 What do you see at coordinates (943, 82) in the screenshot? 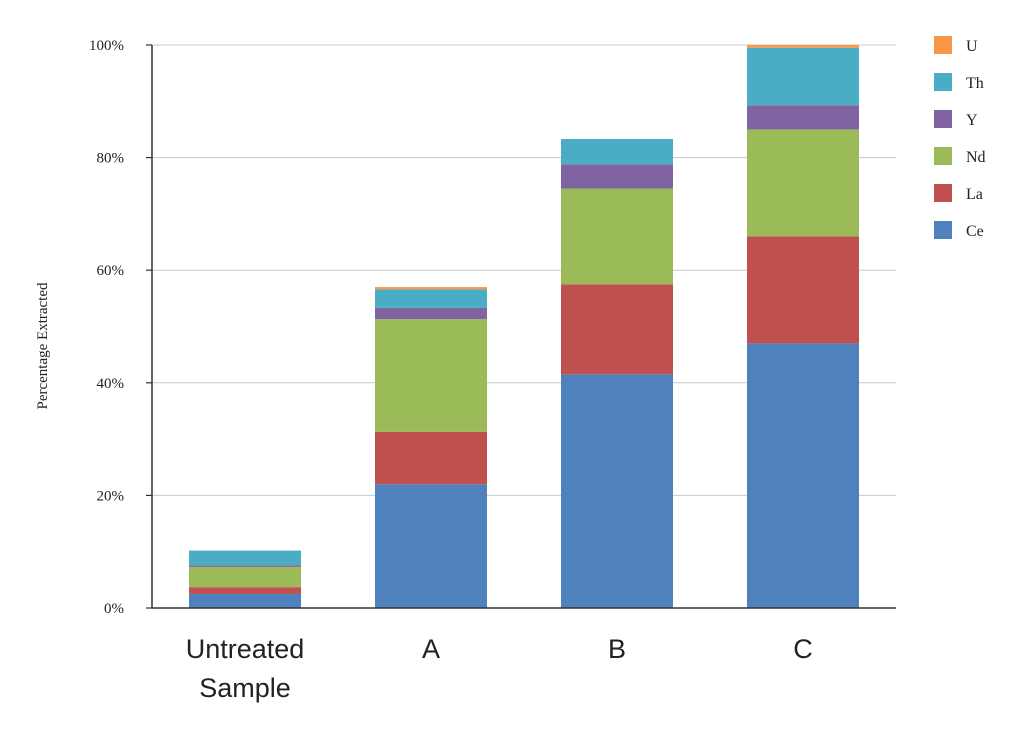
I see `legend-swatch-th` at bounding box center [943, 82].